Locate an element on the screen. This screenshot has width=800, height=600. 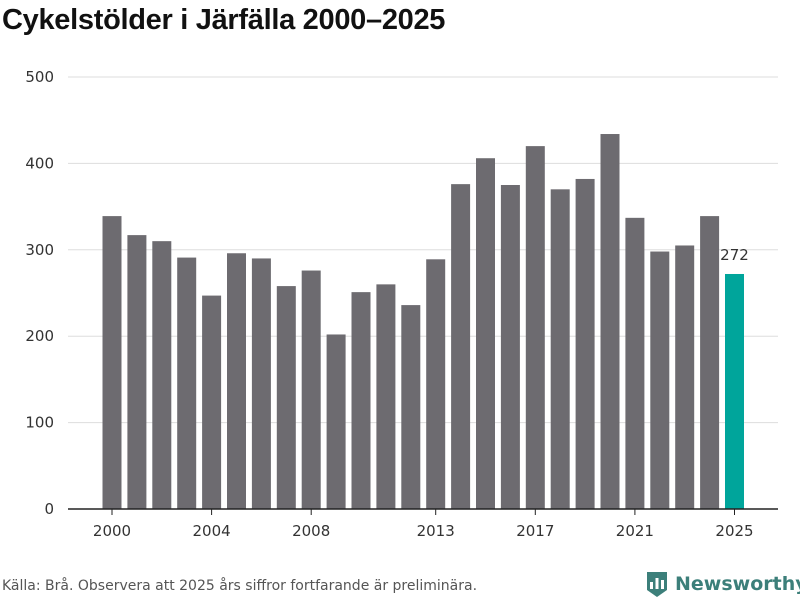
bar-2017 is located at coordinates (535, 327).